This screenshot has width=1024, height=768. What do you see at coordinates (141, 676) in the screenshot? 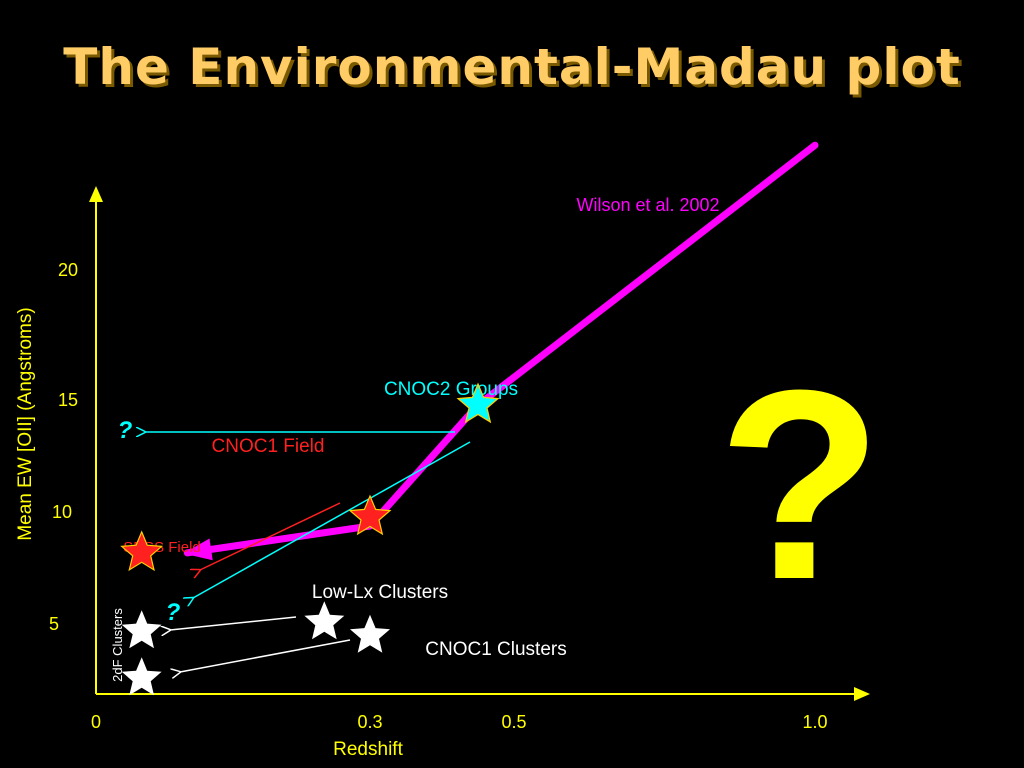
I see `2df-clusters-star-2` at bounding box center [141, 676].